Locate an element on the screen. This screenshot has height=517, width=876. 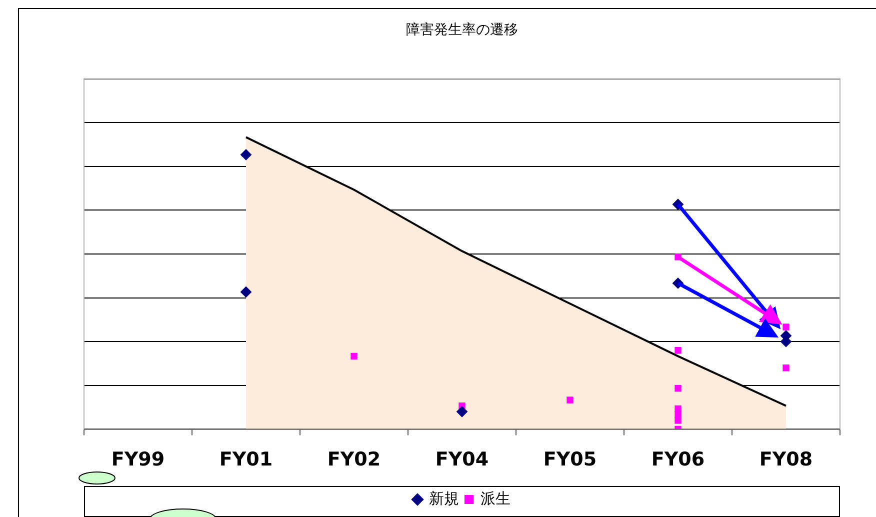
legend-label: 派生 is located at coordinates (495, 498).